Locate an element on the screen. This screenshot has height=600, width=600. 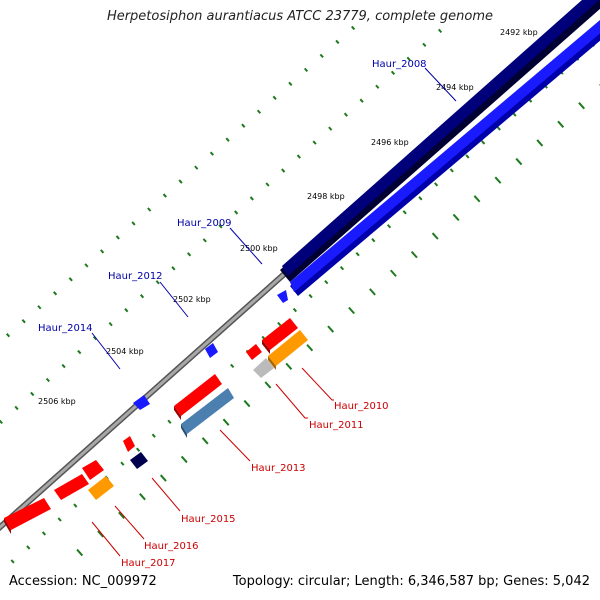
gene-feature-haur-2012 is located at coordinates (211, 350).